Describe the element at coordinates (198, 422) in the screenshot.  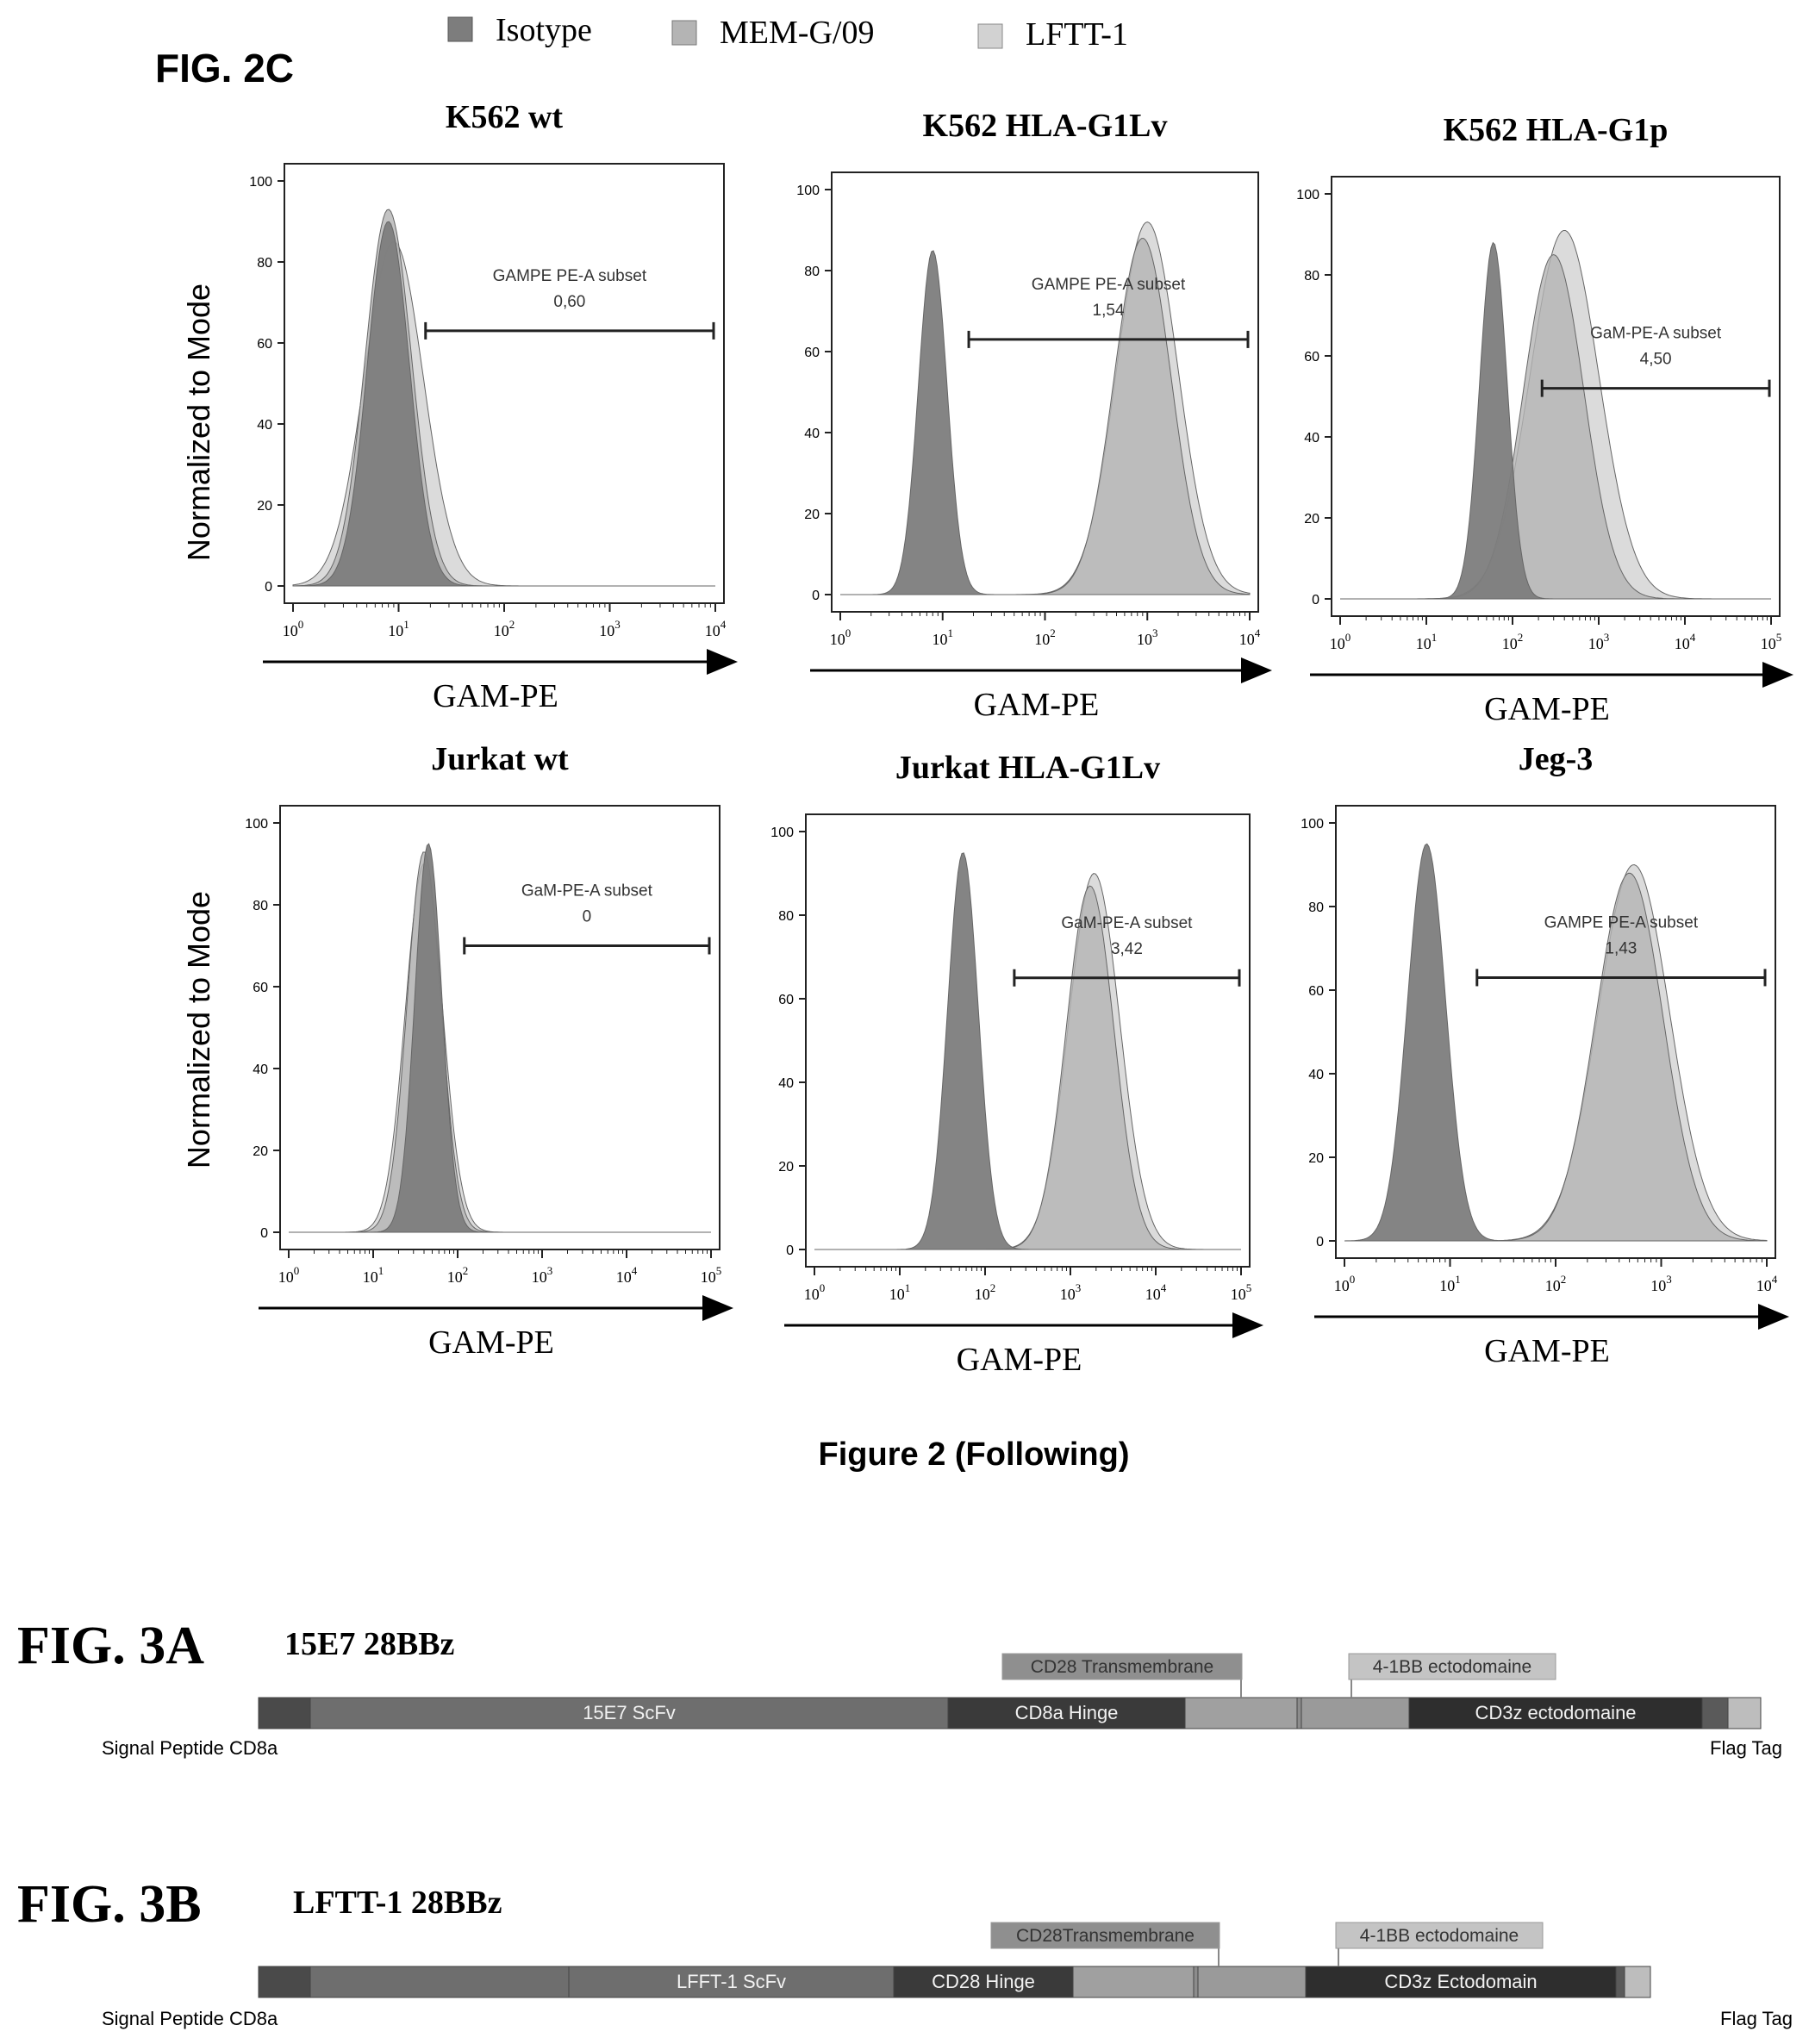
I see `y-axis-label-top: Normalized to Mode` at that location.